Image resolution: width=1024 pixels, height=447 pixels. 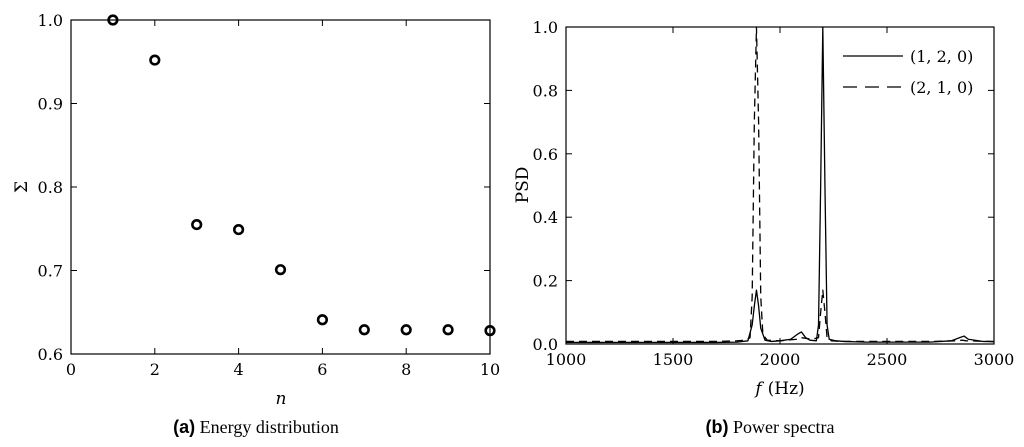 I want to click on caption-b: (b) Power spectra, so click(x=770, y=427).